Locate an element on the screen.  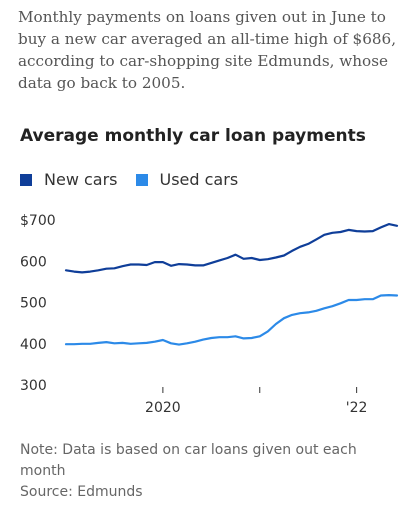
y-tick-label-500: 500 is located at coordinates (33, 304).